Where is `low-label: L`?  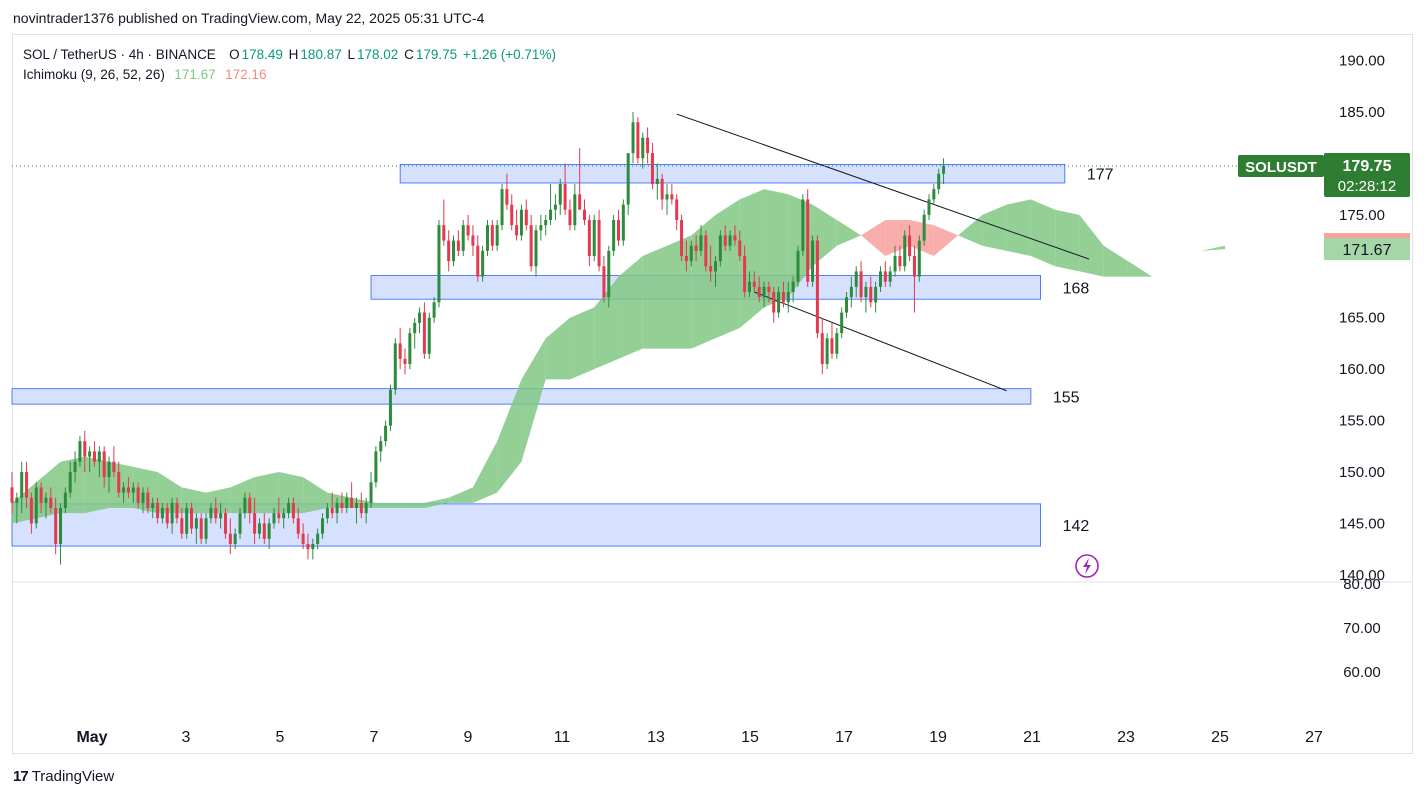 low-label: L is located at coordinates (351, 54).